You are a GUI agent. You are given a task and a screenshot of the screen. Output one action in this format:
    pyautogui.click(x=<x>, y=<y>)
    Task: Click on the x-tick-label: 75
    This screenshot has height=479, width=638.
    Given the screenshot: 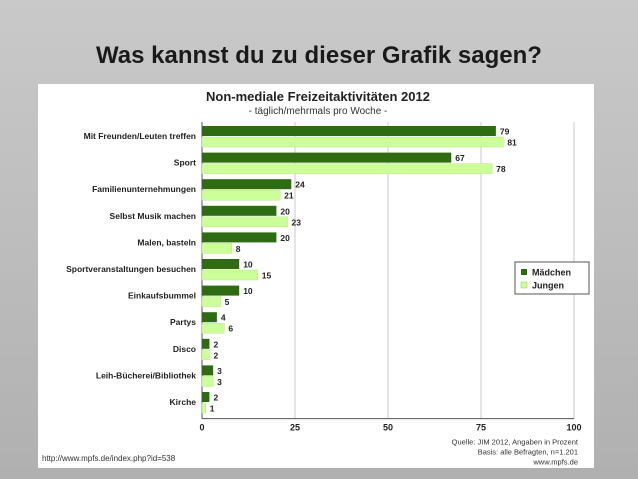 What is the action you would take?
    pyautogui.click(x=481, y=428)
    